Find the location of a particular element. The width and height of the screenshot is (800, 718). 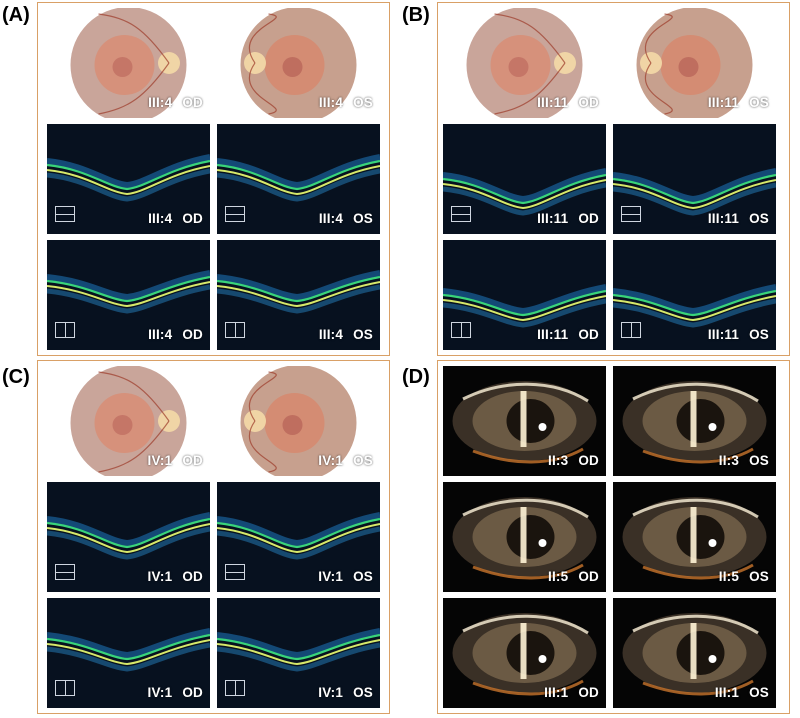

image-caption: II:3 OS is located at coordinates (744, 460).